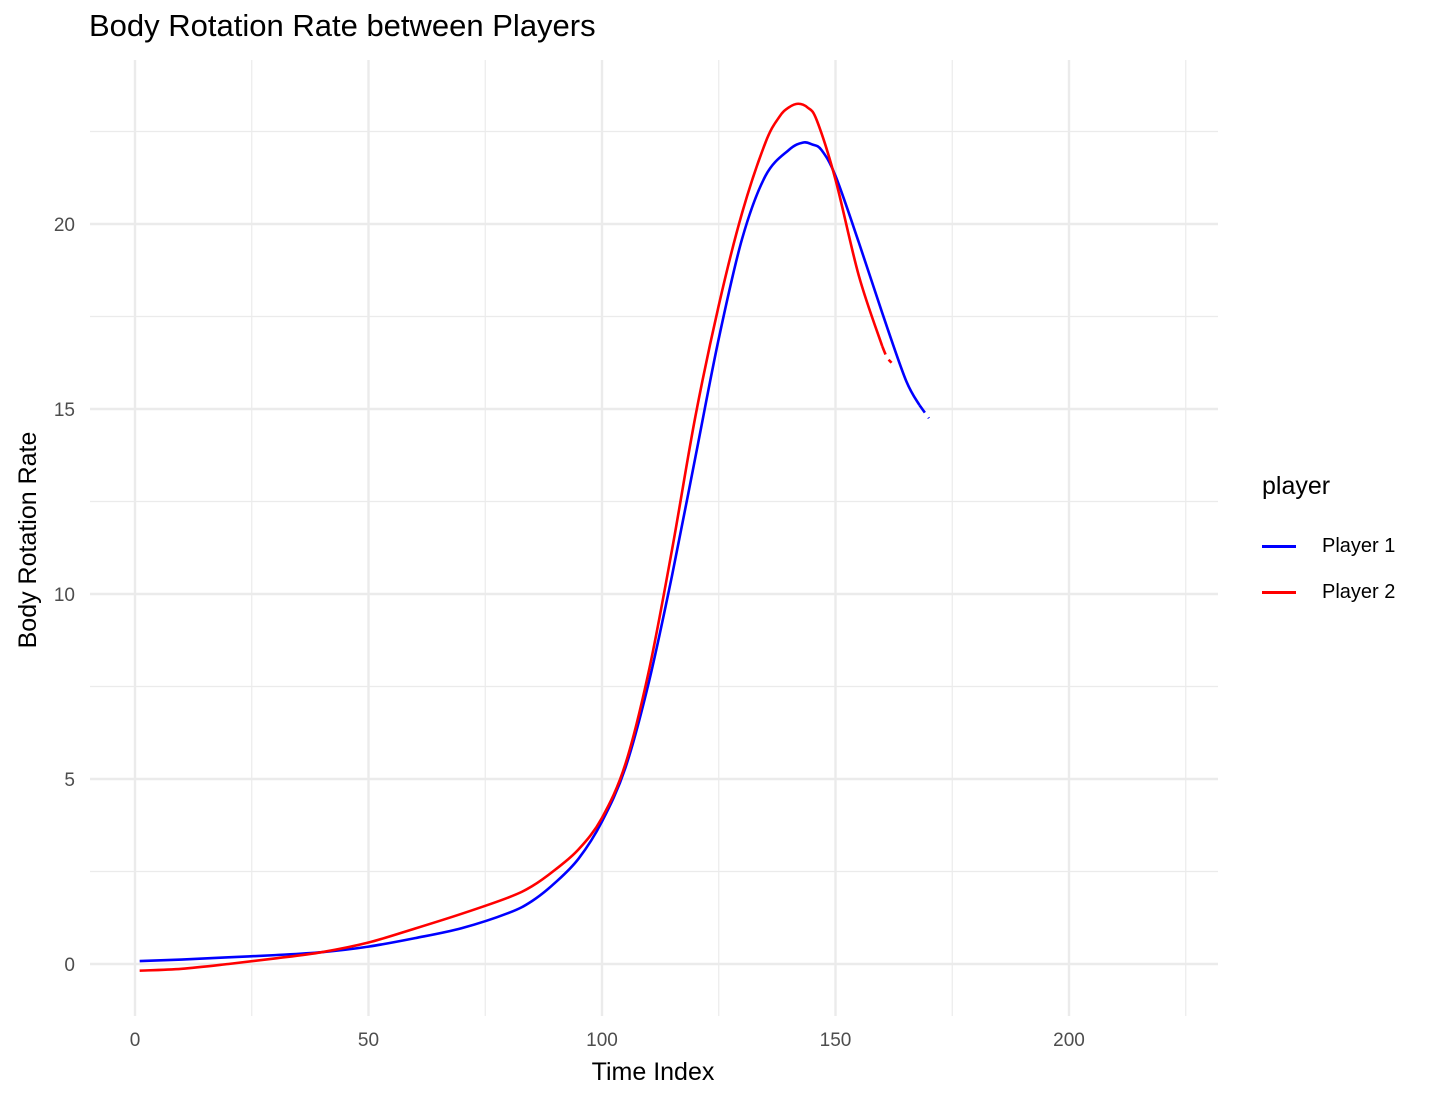 This screenshot has height=1100, width=1438. I want to click on y-axis-title: Body Rotation Rate, so click(28, 540).